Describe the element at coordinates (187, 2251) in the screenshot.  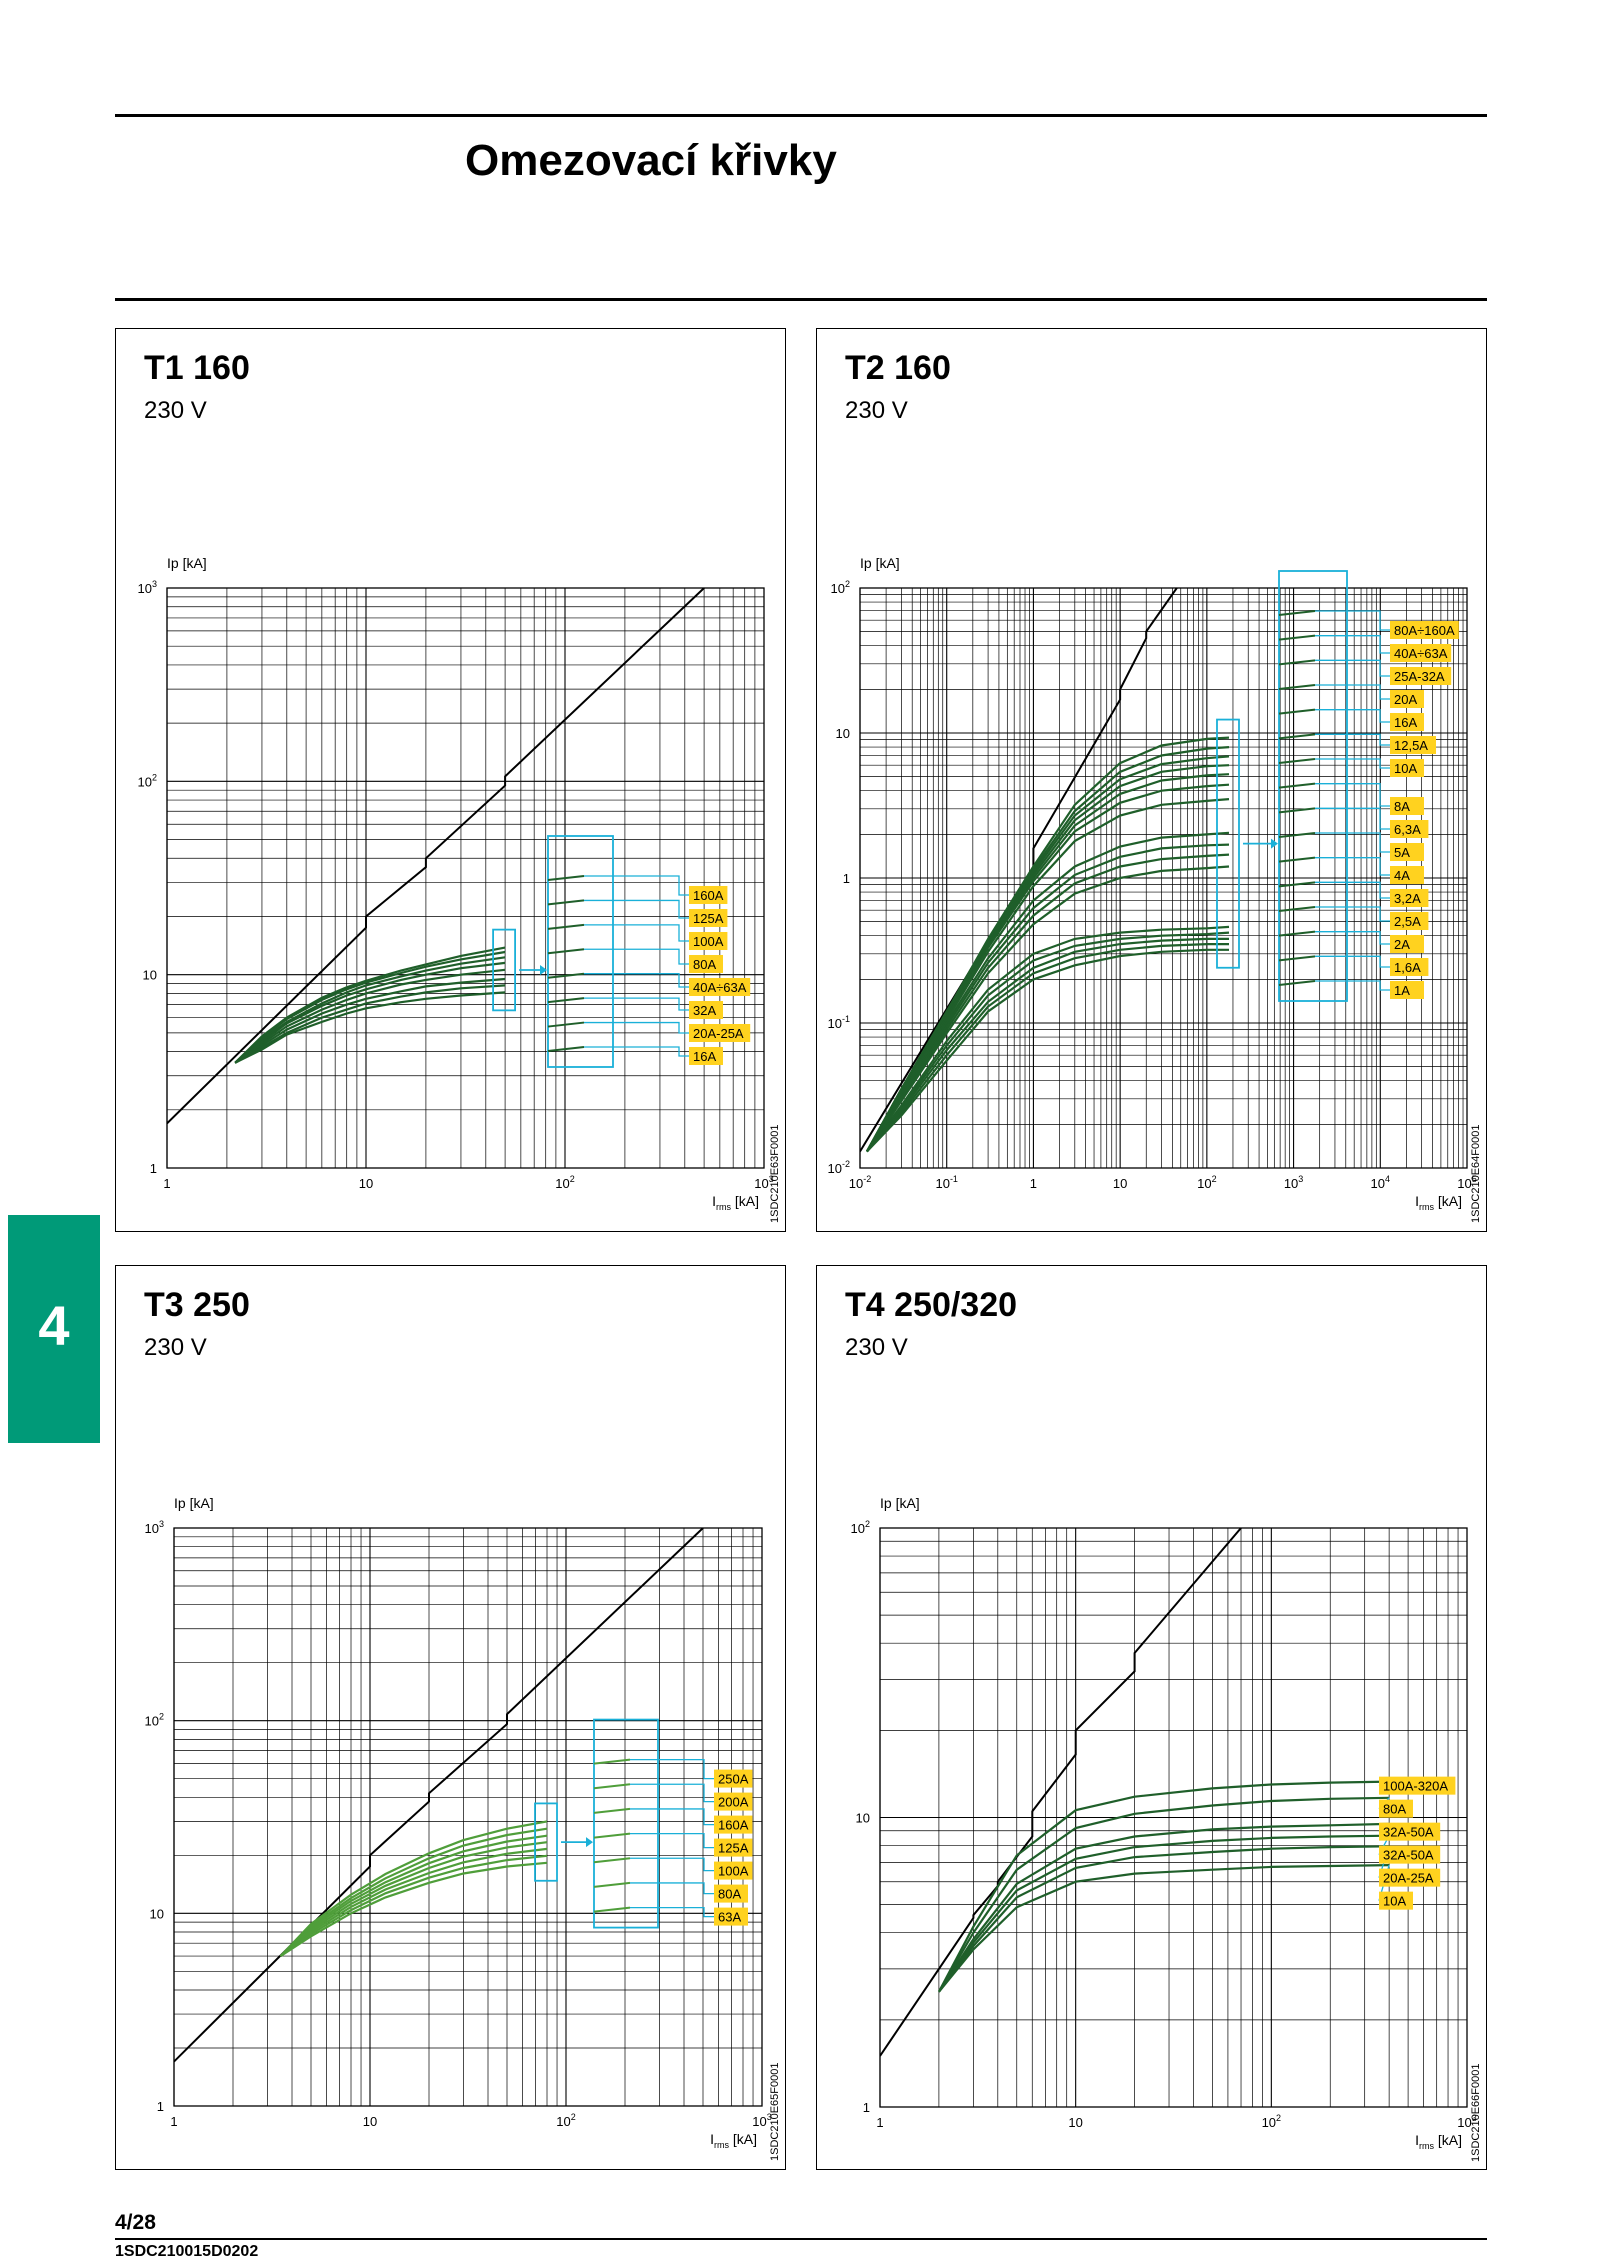
I see `document-code: 1SDC210015D0202` at that location.